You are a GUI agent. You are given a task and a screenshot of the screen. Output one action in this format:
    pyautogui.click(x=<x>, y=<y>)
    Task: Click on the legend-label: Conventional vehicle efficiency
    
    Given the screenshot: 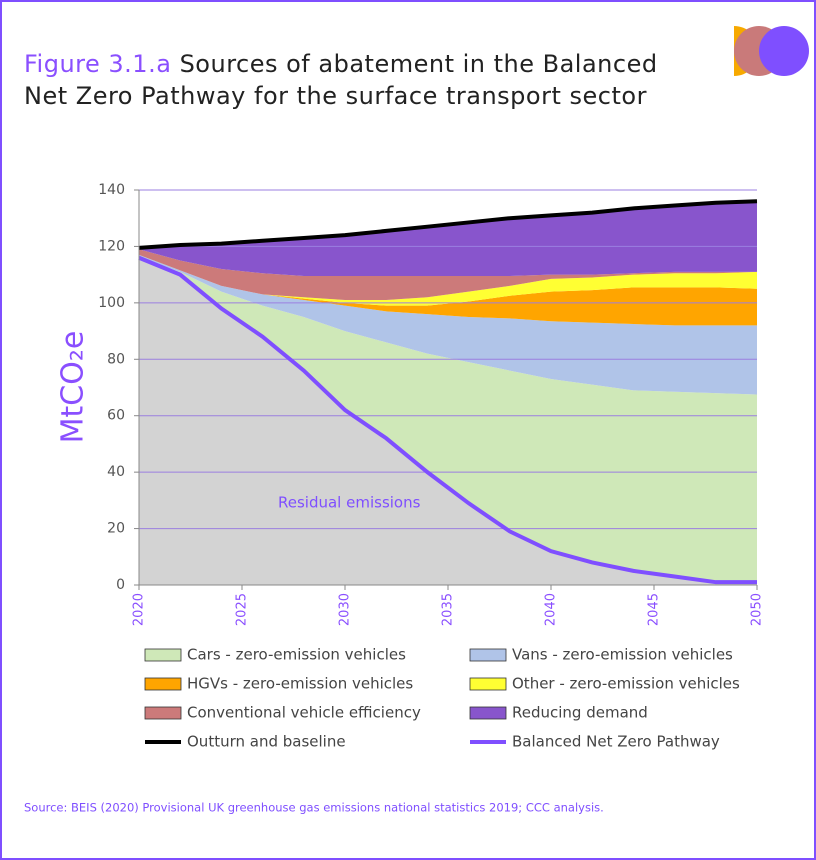 What is the action you would take?
    pyautogui.click(x=304, y=713)
    